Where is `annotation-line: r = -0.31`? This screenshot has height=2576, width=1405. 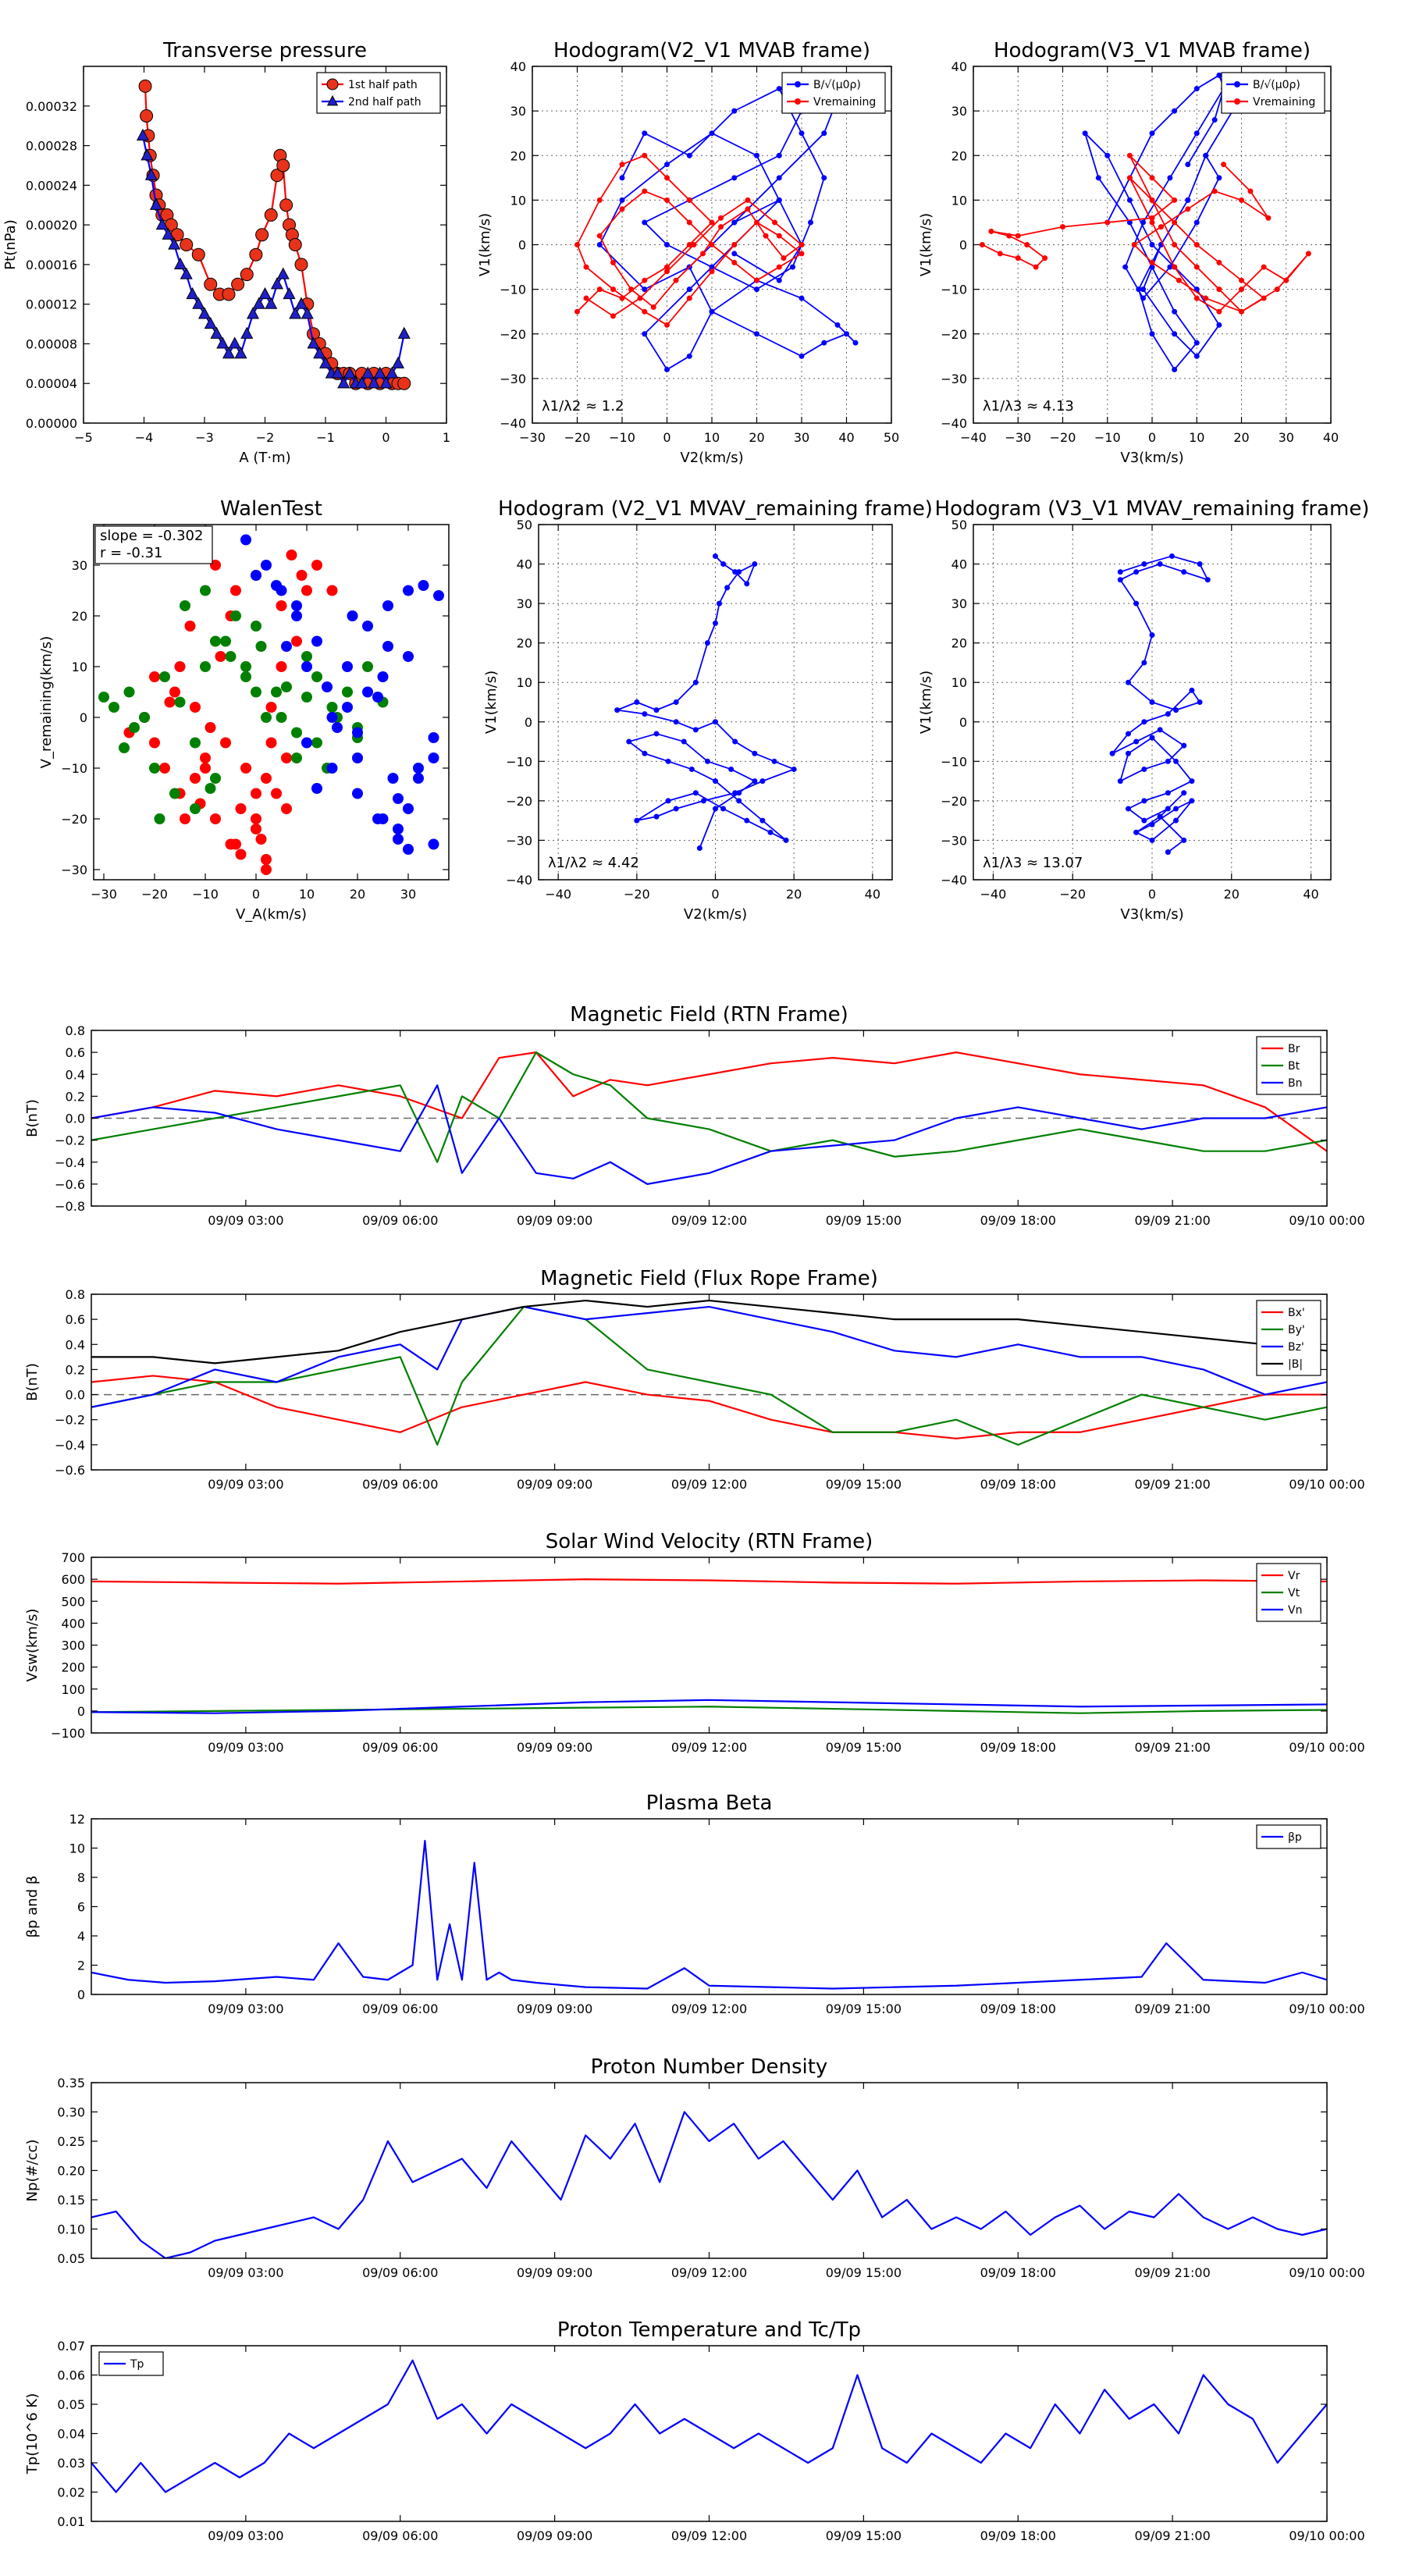 annotation-line: r = -0.31 is located at coordinates (131, 553).